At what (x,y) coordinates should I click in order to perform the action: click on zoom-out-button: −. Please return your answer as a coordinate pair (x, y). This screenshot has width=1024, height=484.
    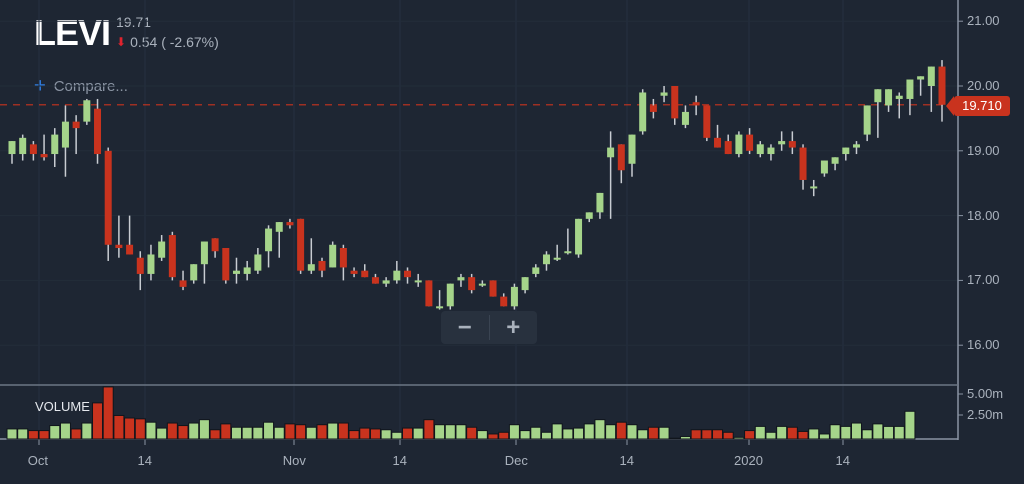
    Looking at the image, I should click on (464, 327).